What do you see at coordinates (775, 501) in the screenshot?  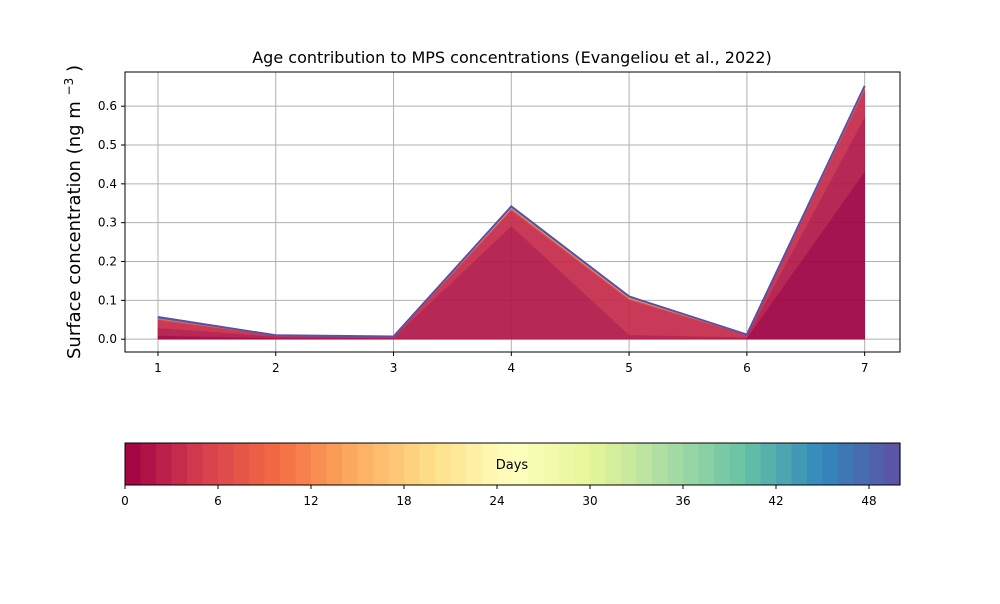 I see `colorbar-tick-label: 42` at bounding box center [775, 501].